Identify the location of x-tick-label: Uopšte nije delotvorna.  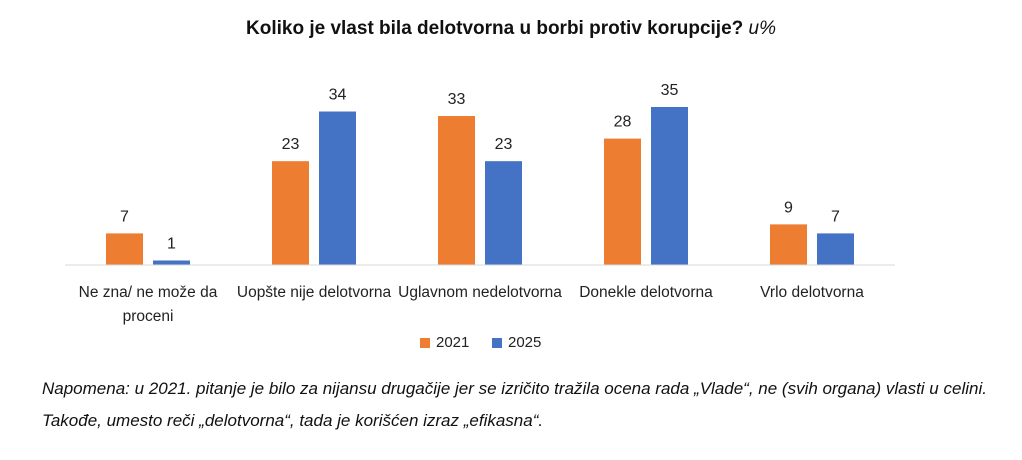
(314, 292).